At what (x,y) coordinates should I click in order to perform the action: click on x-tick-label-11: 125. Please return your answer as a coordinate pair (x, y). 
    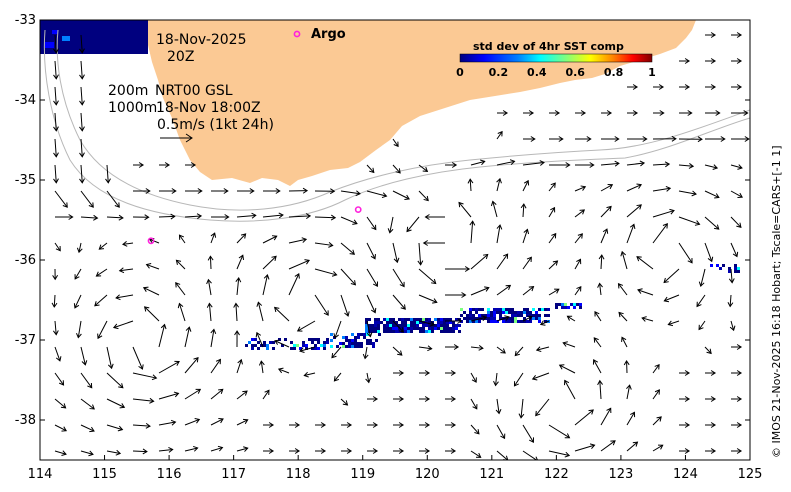
    Looking at the image, I should click on (750, 474).